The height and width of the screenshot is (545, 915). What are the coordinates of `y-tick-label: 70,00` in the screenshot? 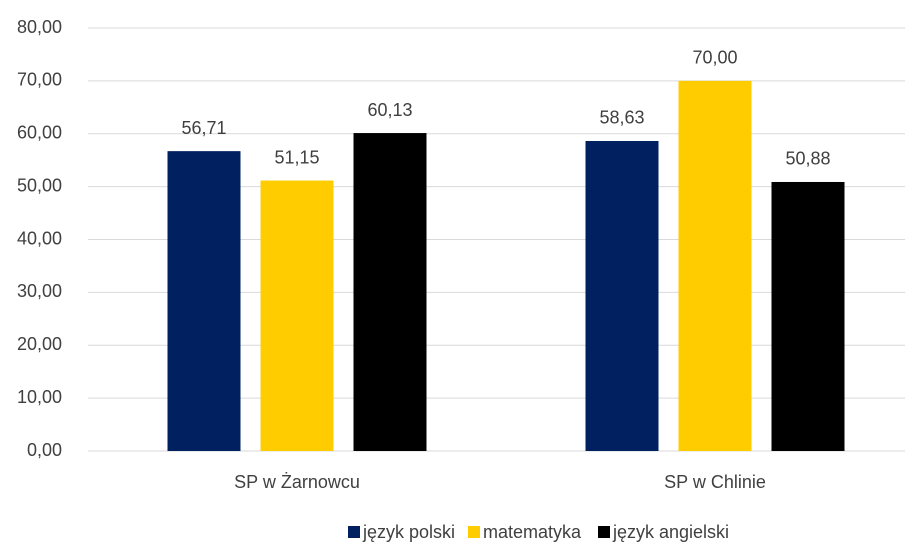 It's located at (39, 80).